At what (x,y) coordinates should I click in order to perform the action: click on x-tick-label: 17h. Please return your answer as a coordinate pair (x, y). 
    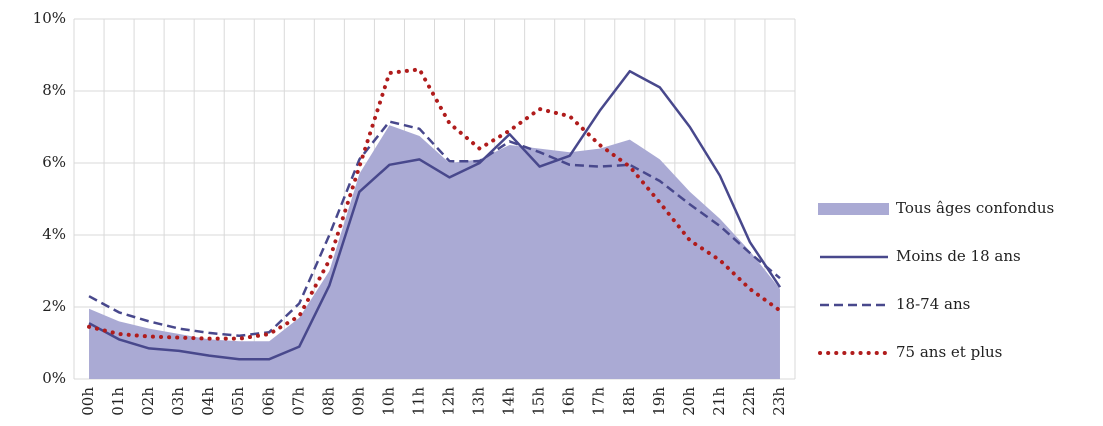
    Looking at the image, I should click on (599, 401).